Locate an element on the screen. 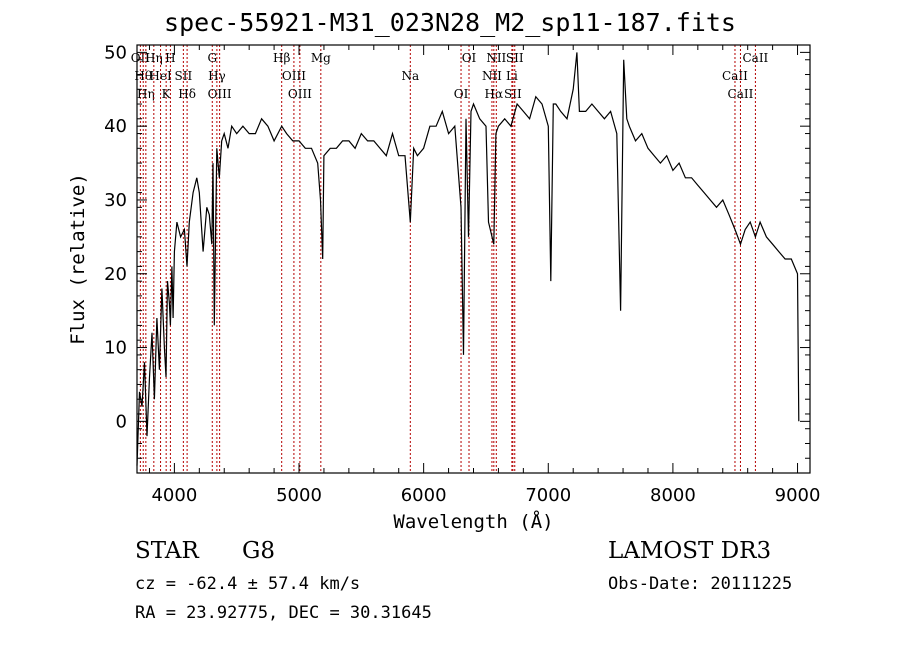 This screenshot has height=649, width=900. x-tick-label: 5000 is located at coordinates (299, 495).